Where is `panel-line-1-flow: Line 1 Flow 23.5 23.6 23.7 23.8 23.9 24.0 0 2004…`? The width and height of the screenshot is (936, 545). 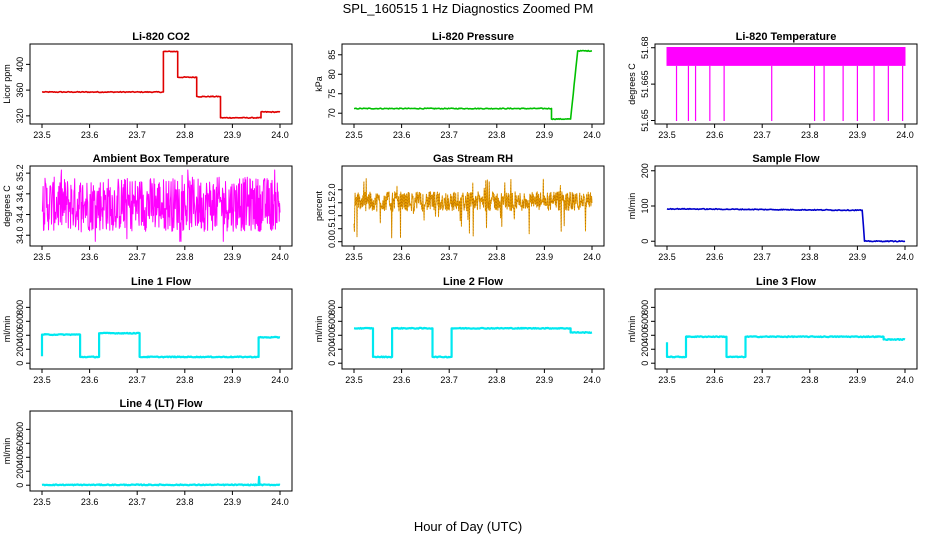 panel-line-1-flow: Line 1 Flow 23.5 23.6 23.7 23.8 23.9 24.0 0 2004… is located at coordinates (147, 330).